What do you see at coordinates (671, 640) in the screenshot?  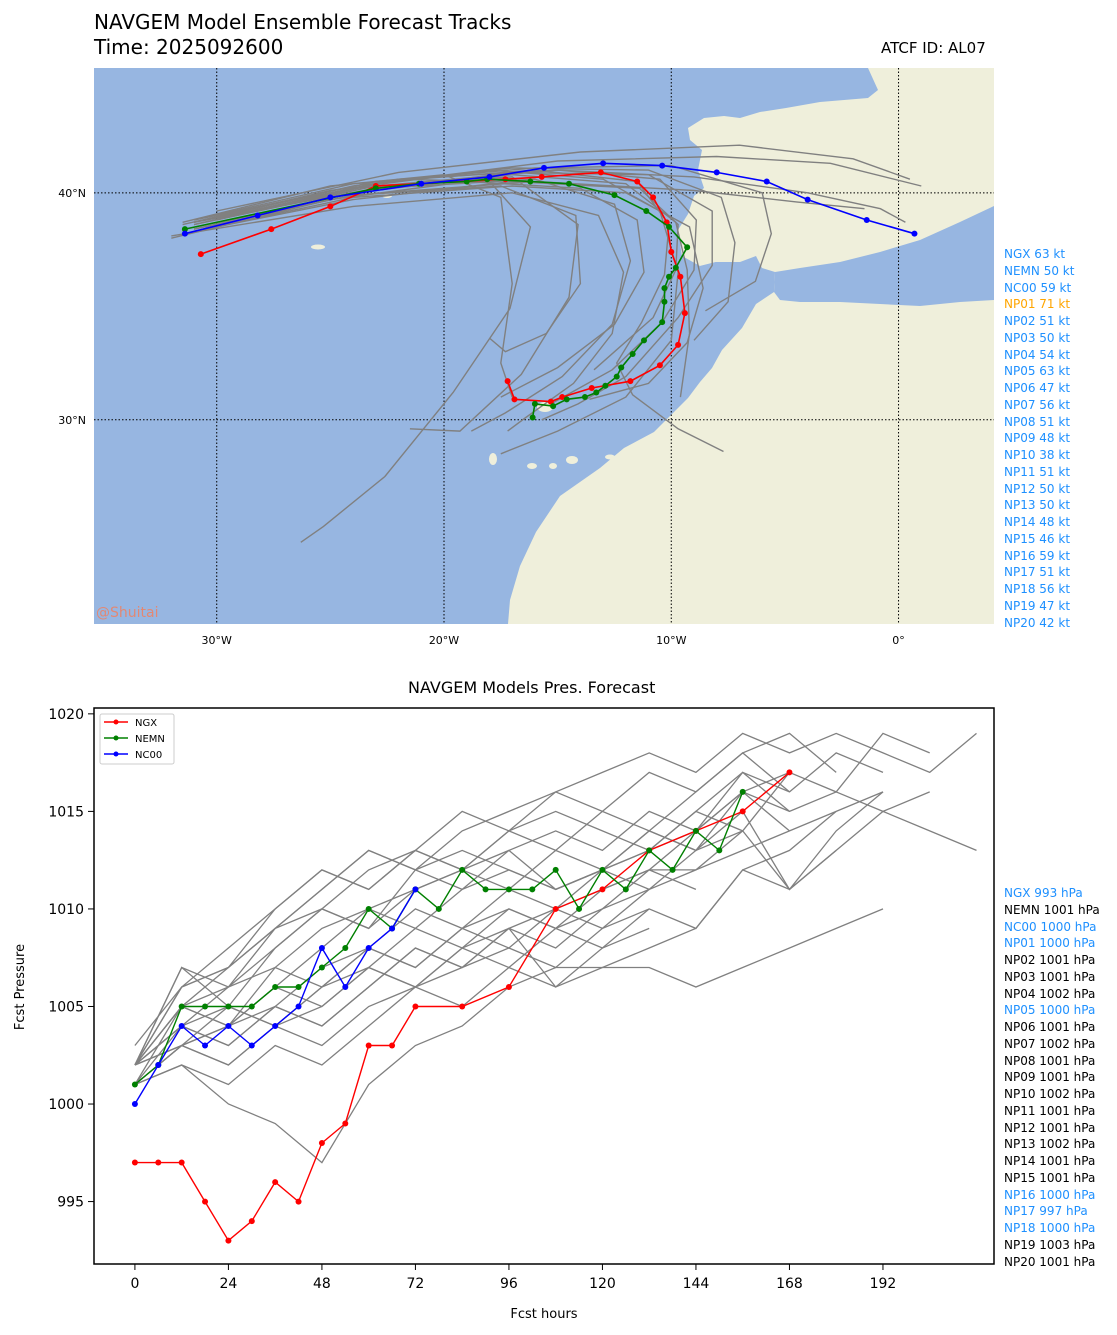 I see `lon-tick-label: 10°W` at bounding box center [671, 640].